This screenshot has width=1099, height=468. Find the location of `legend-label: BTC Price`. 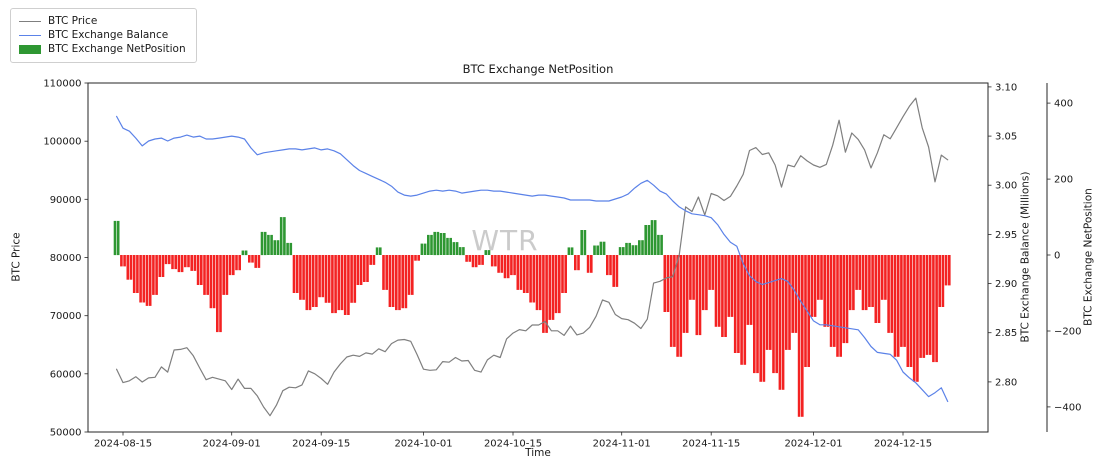

legend-label: BTC Price is located at coordinates (73, 21).